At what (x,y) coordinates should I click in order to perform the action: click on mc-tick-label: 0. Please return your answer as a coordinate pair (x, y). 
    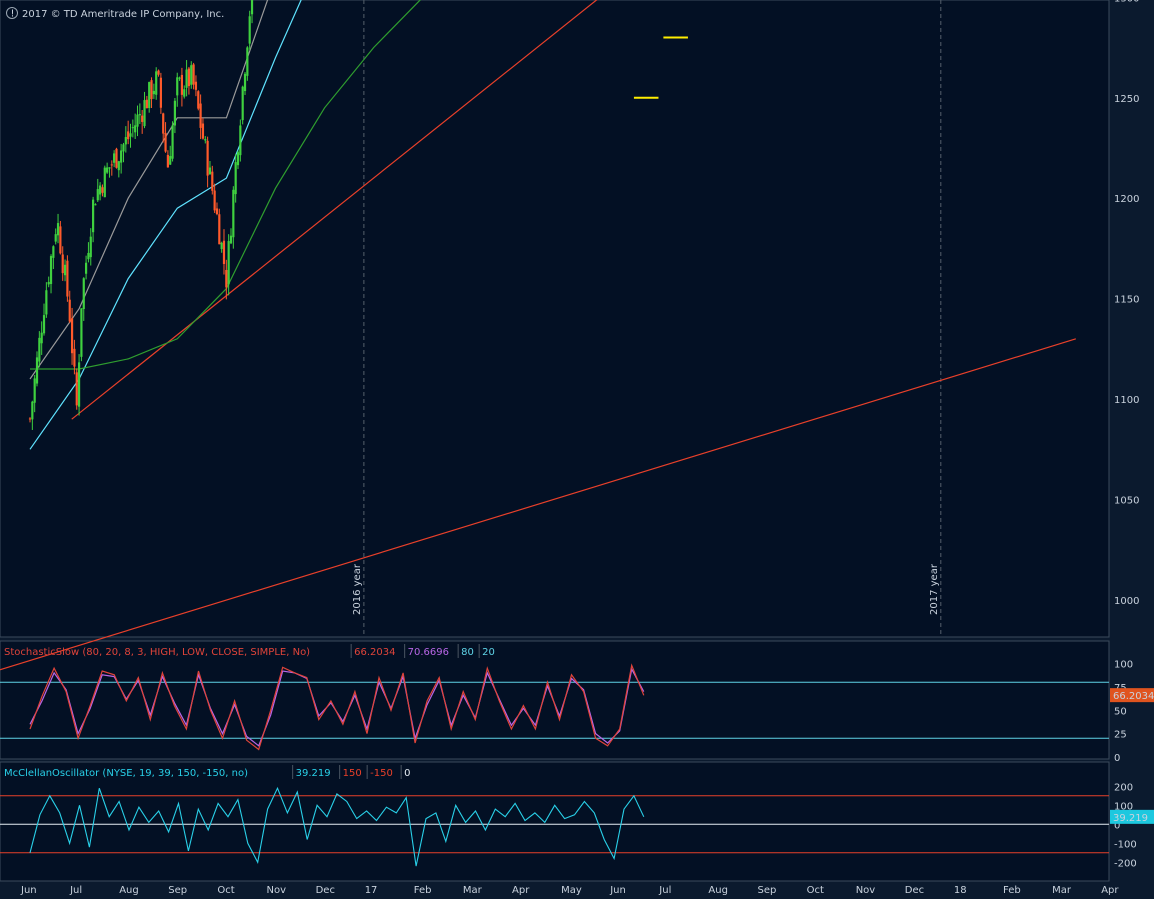
    Looking at the image, I should click on (1117, 825).